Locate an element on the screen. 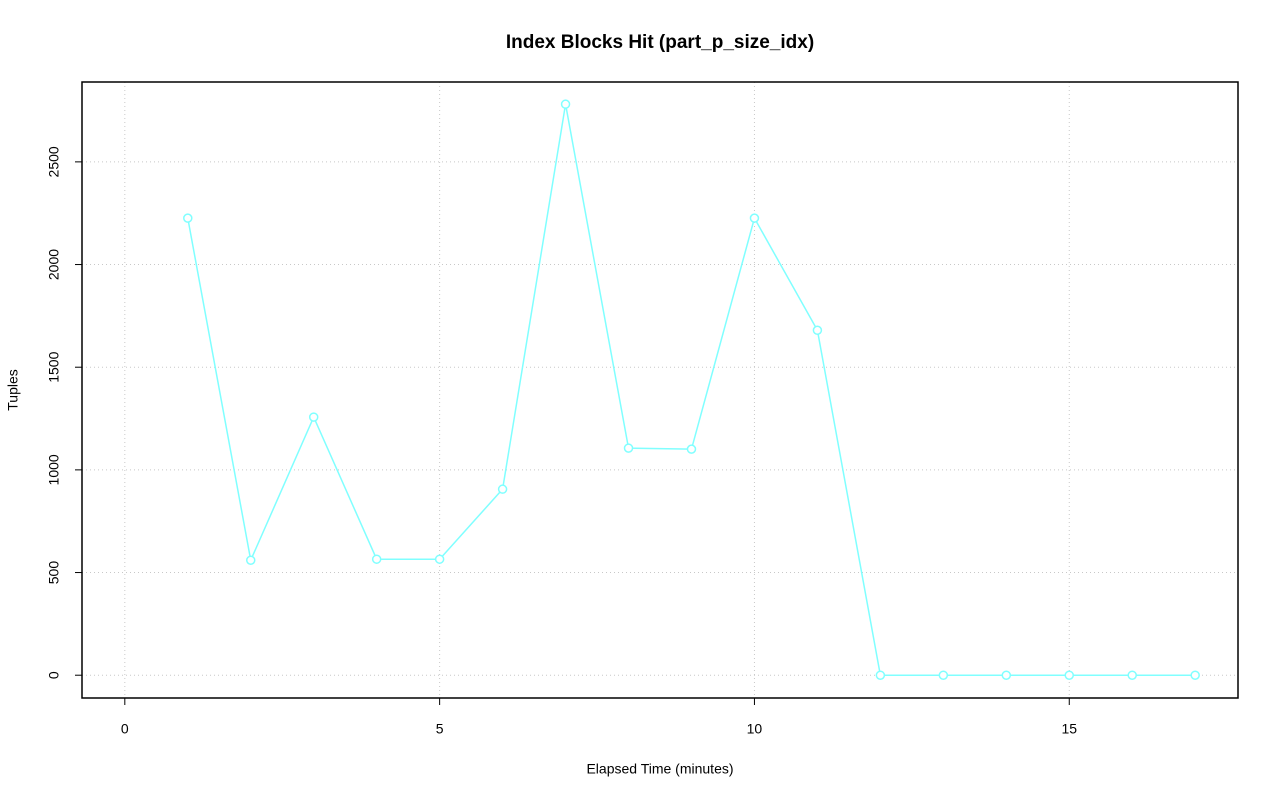 This screenshot has width=1280, height=801. y-axis-label: Tuples is located at coordinates (13, 390).